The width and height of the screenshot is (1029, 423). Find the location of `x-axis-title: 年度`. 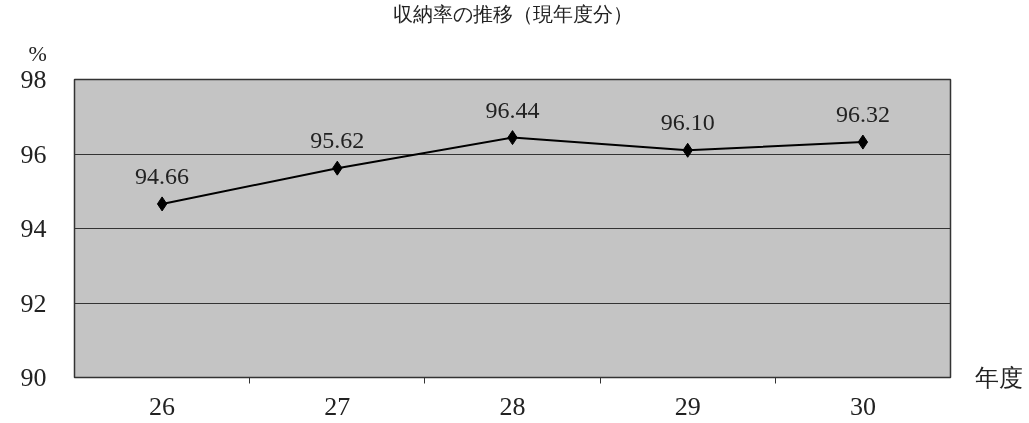

x-axis-title: 年度 is located at coordinates (998, 377).